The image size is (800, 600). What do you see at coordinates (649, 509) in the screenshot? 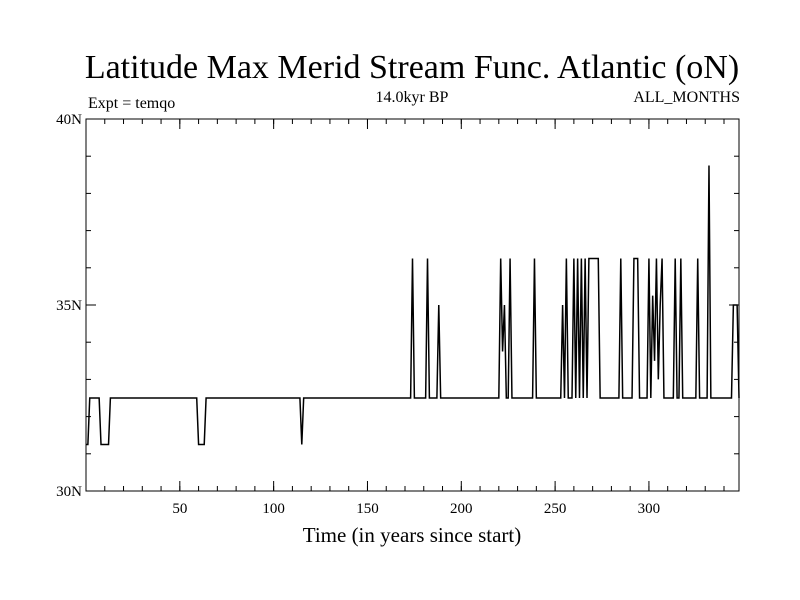
I see `x-tick-label: 300` at bounding box center [649, 509].